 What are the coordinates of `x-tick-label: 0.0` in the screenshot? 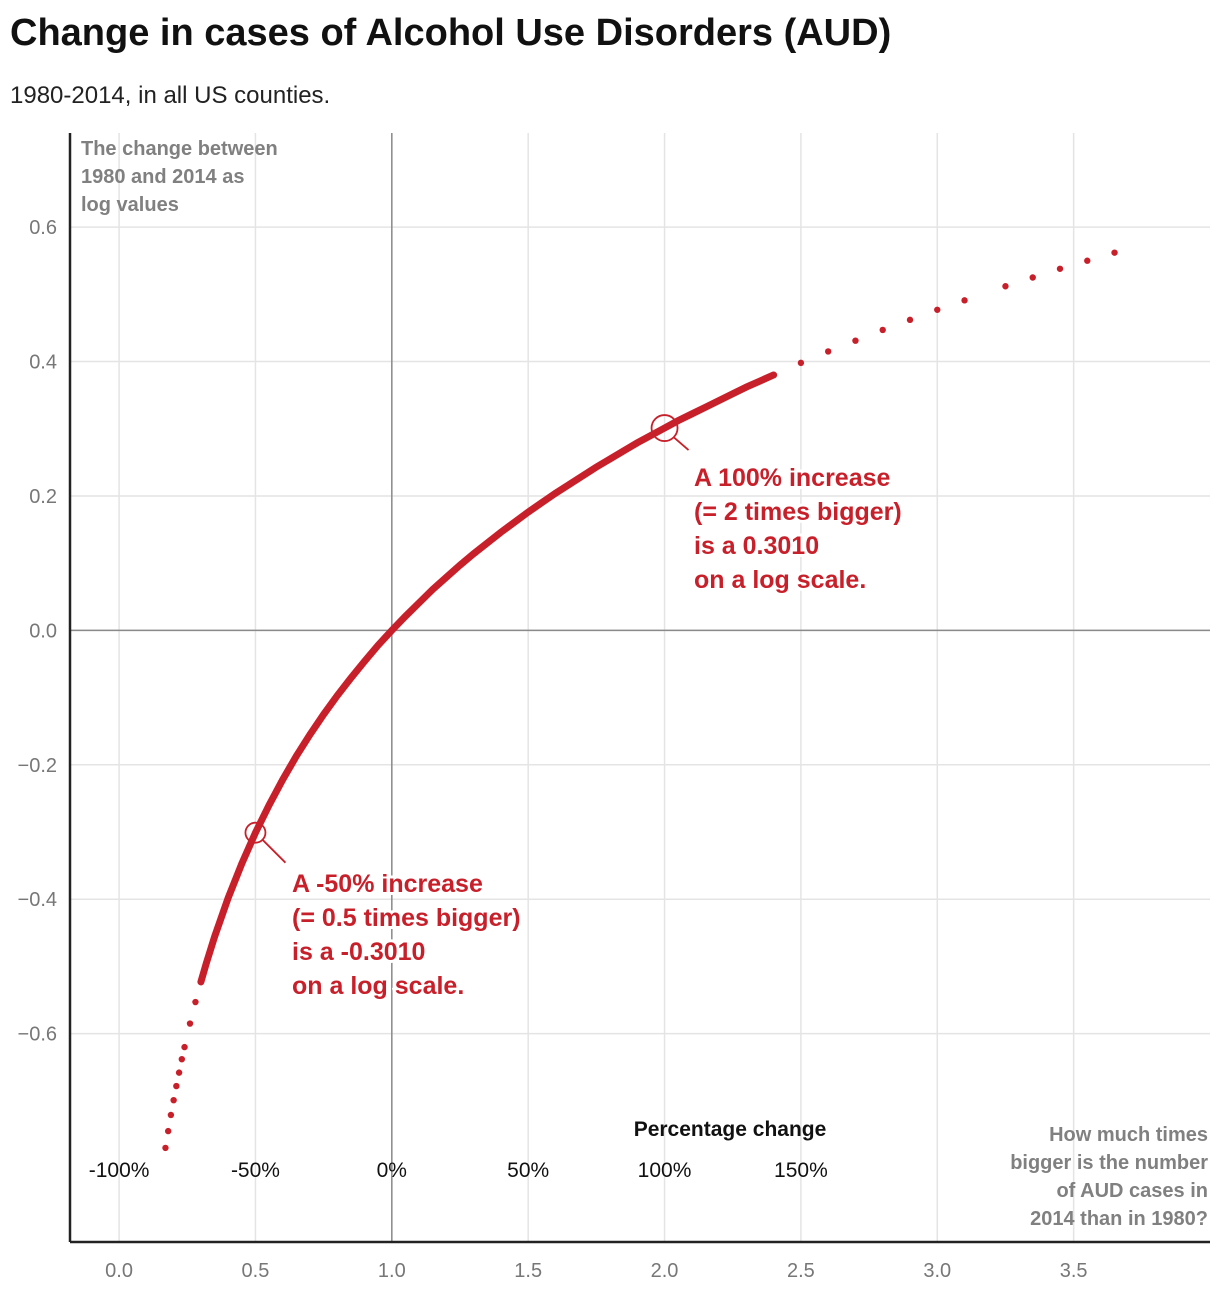 It's located at (119, 1271).